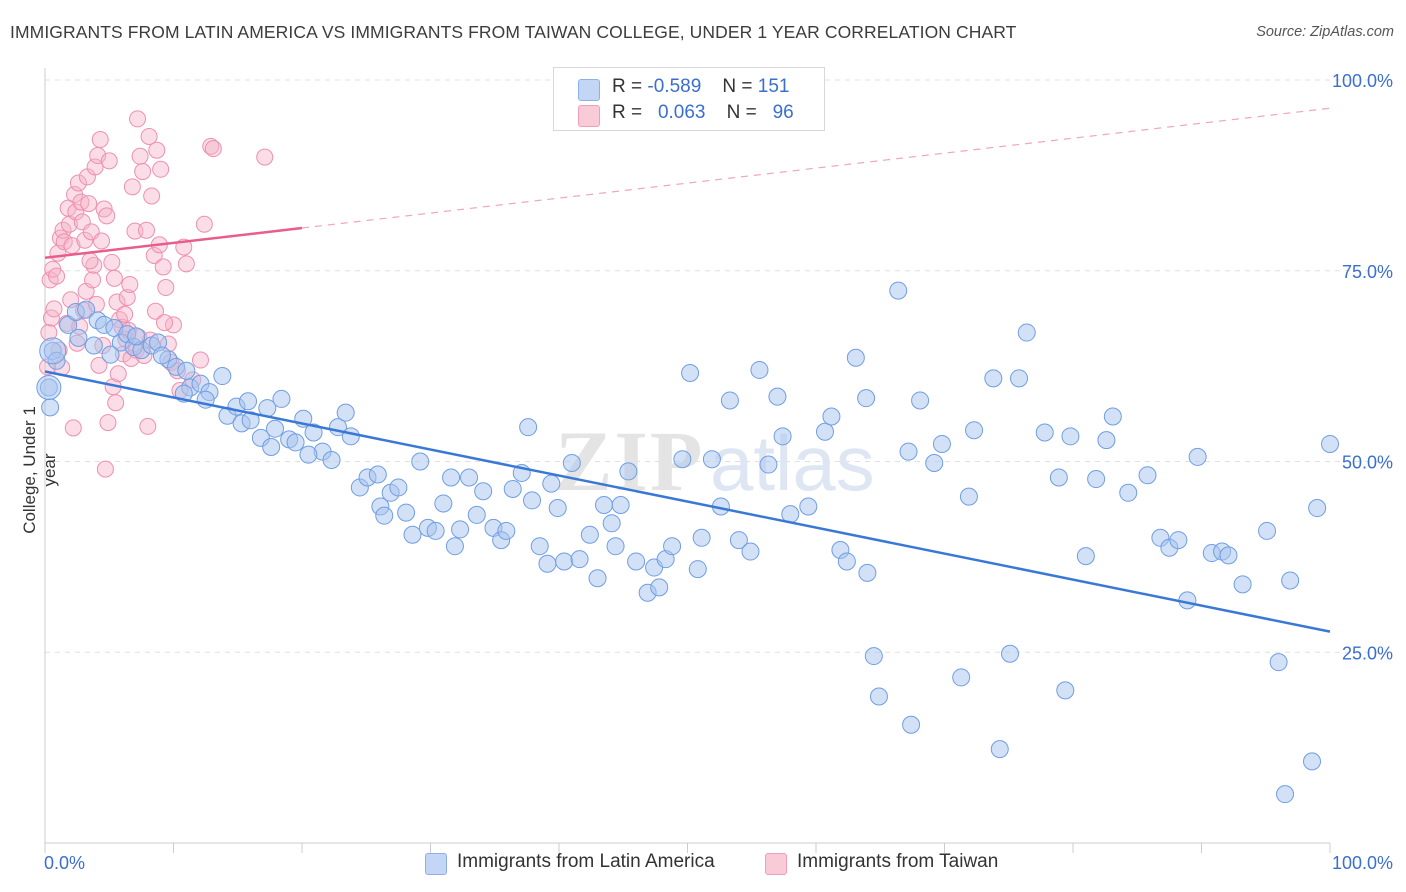 Image resolution: width=1406 pixels, height=892 pixels. What do you see at coordinates (589, 116) in the screenshot?
I see `legend-swatch-pink` at bounding box center [589, 116].